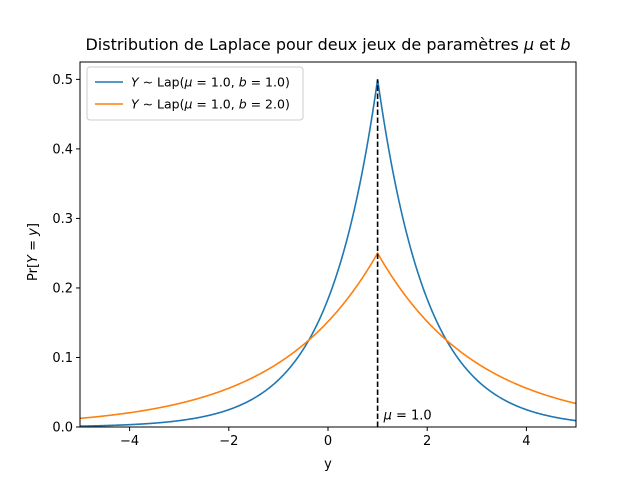  What do you see at coordinates (328, 441) in the screenshot?
I see `x-tick-label: 0` at bounding box center [328, 441].